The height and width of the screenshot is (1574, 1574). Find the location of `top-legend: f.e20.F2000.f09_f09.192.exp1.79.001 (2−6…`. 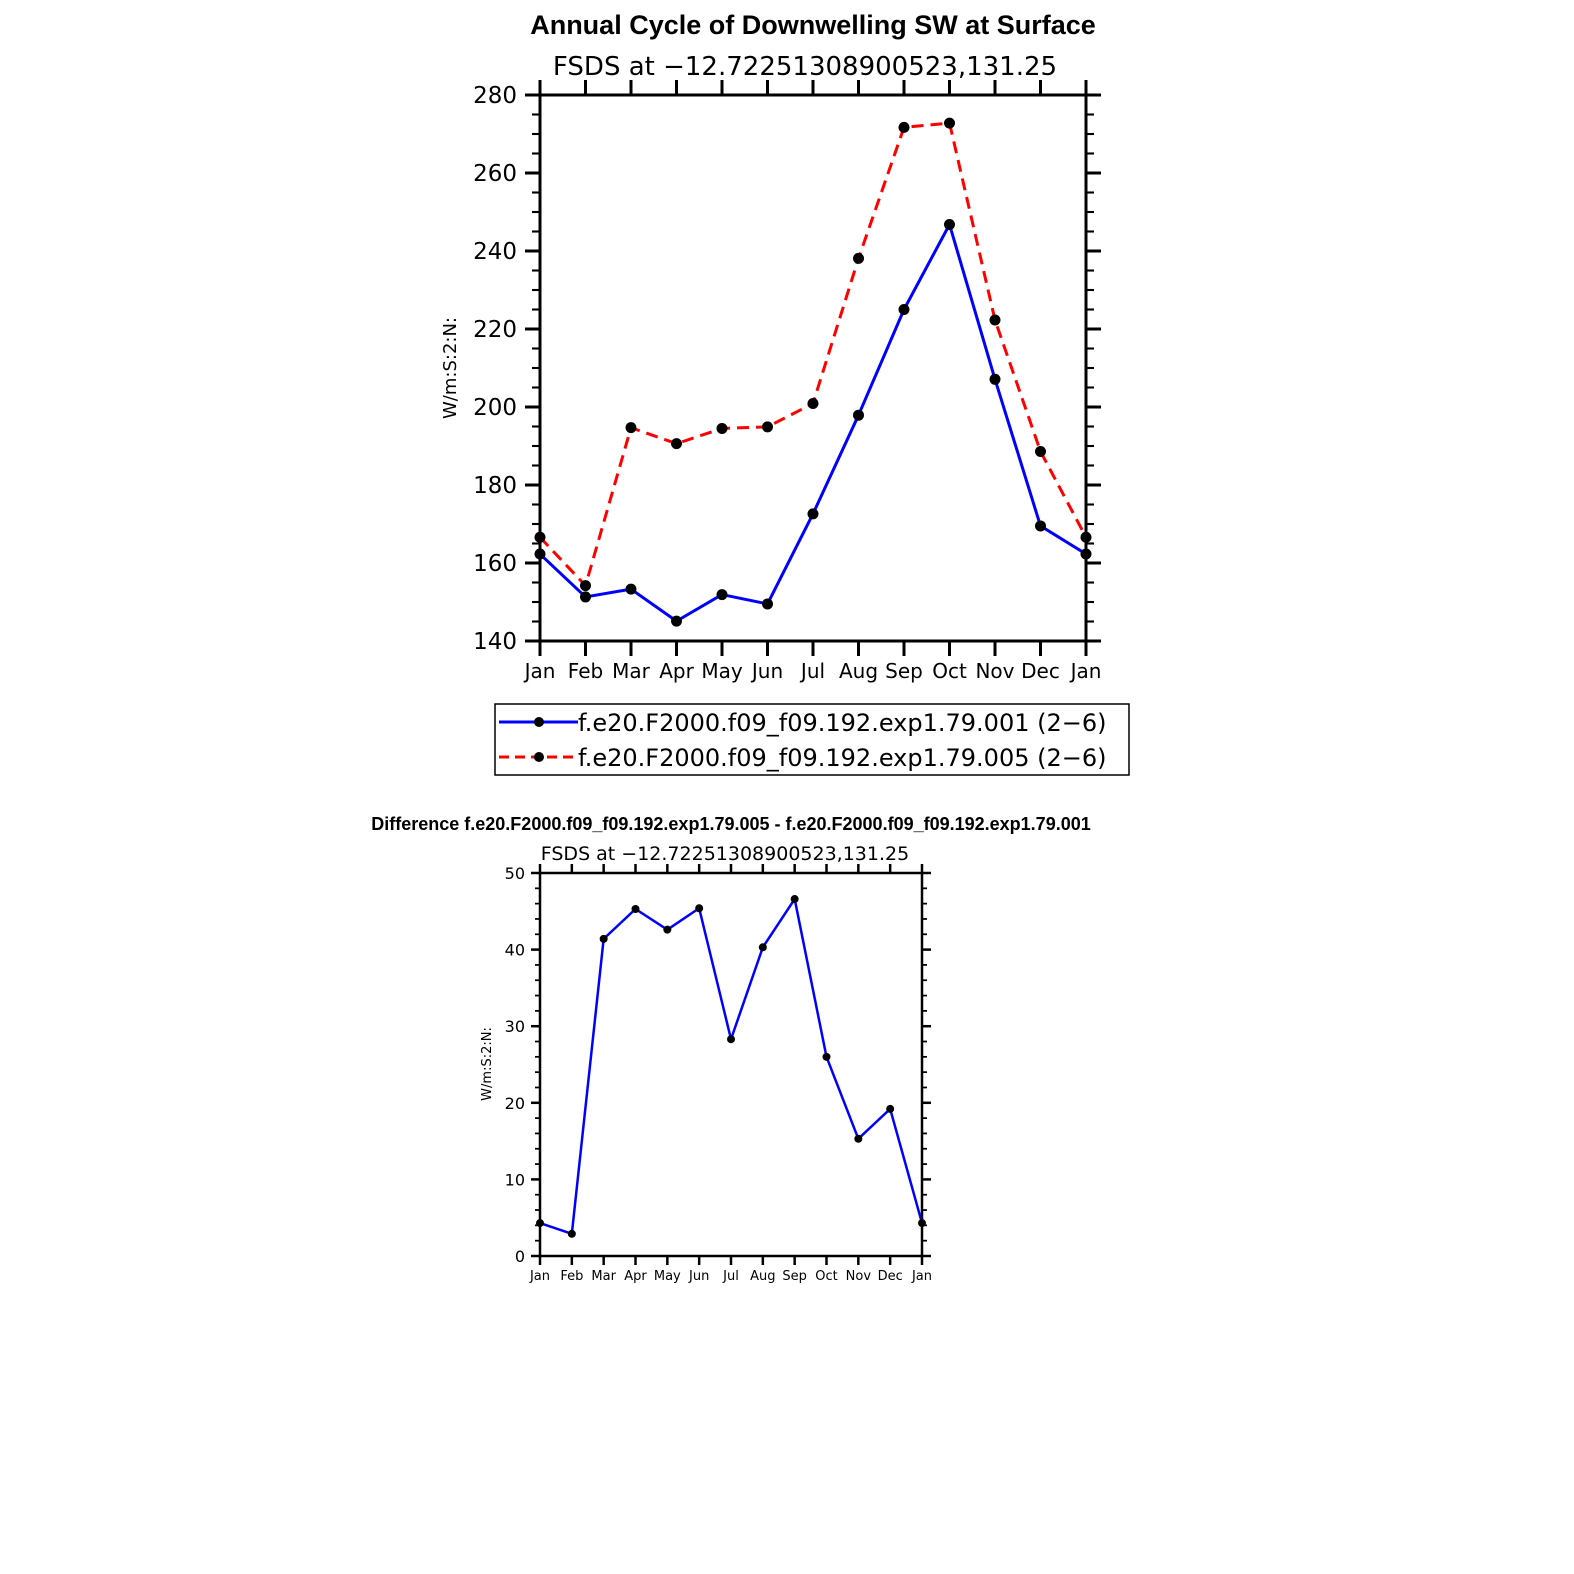

top-legend: f.e20.F2000.f09_f09.192.exp1.79.001 (2−6… is located at coordinates (812, 739).